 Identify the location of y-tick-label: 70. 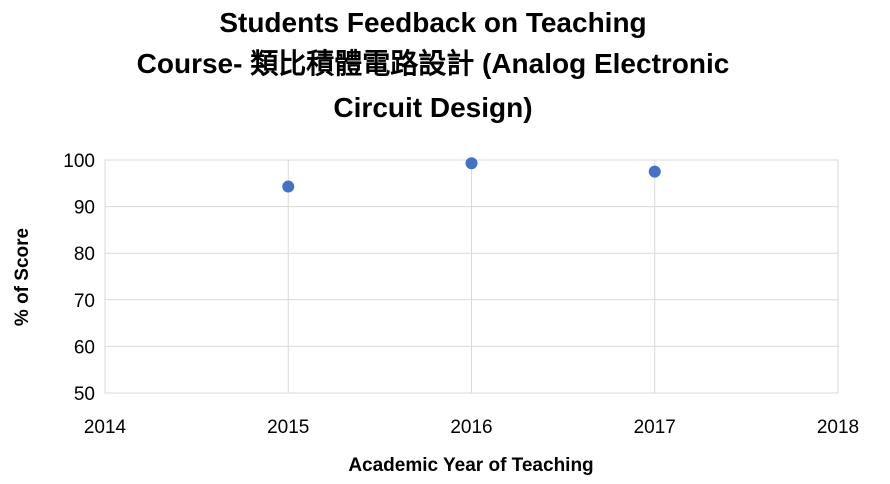
(84, 301).